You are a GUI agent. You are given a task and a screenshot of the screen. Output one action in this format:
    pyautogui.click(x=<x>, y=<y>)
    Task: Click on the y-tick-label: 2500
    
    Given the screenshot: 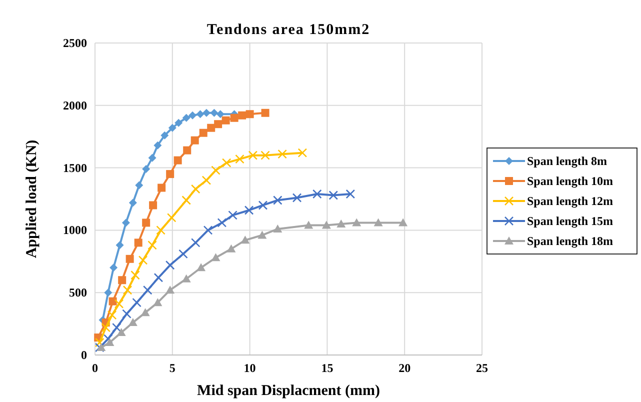 What is the action you would take?
    pyautogui.click(x=75, y=43)
    